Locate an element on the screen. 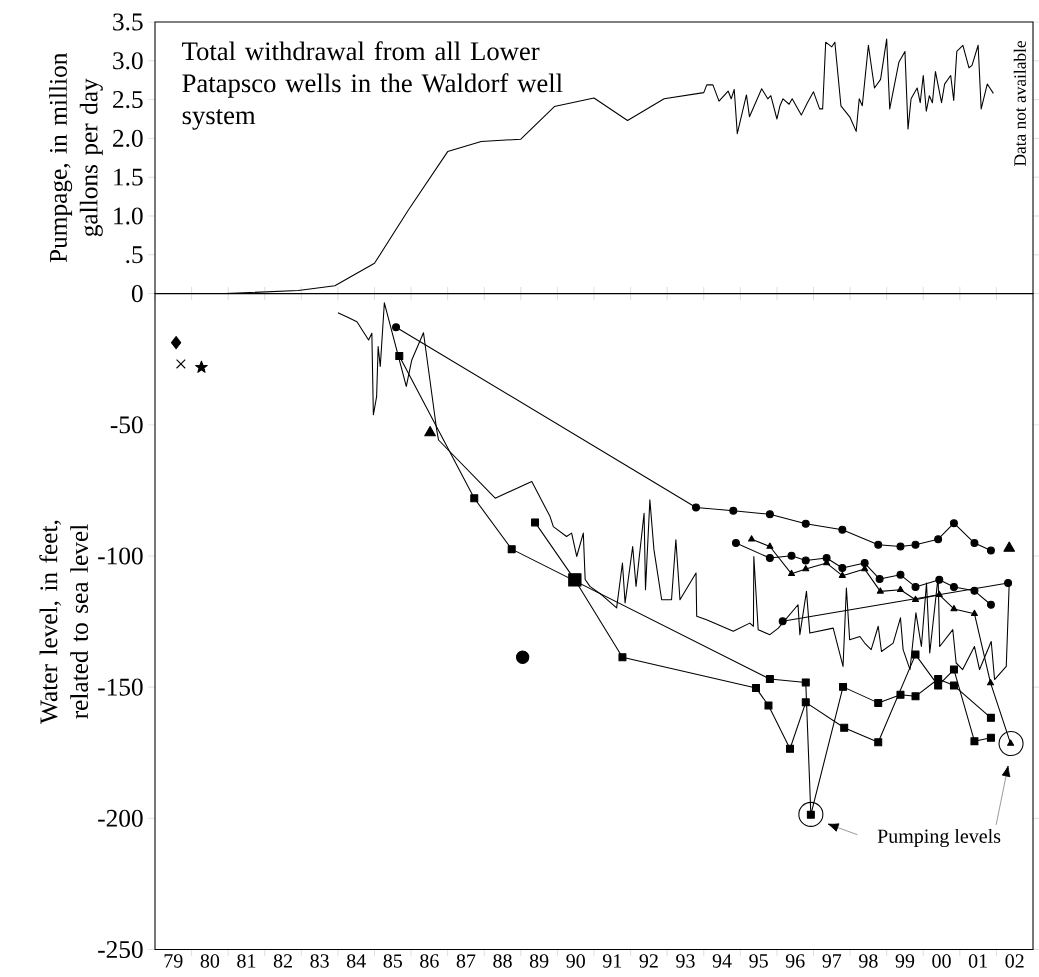 The image size is (1039, 977). y-tick-label: 1.0 is located at coordinates (128, 216).